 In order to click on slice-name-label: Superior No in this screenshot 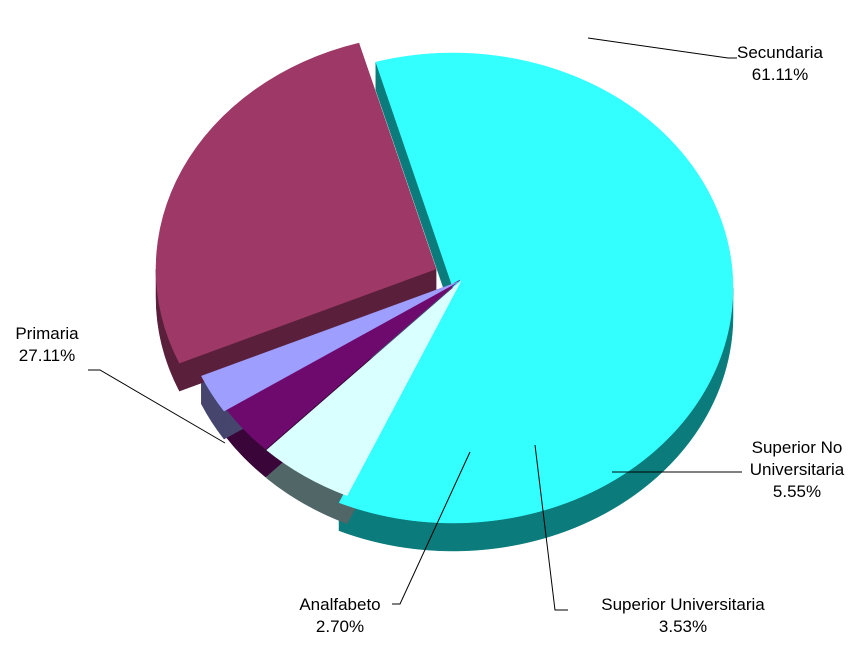, I will do `click(797, 447)`.